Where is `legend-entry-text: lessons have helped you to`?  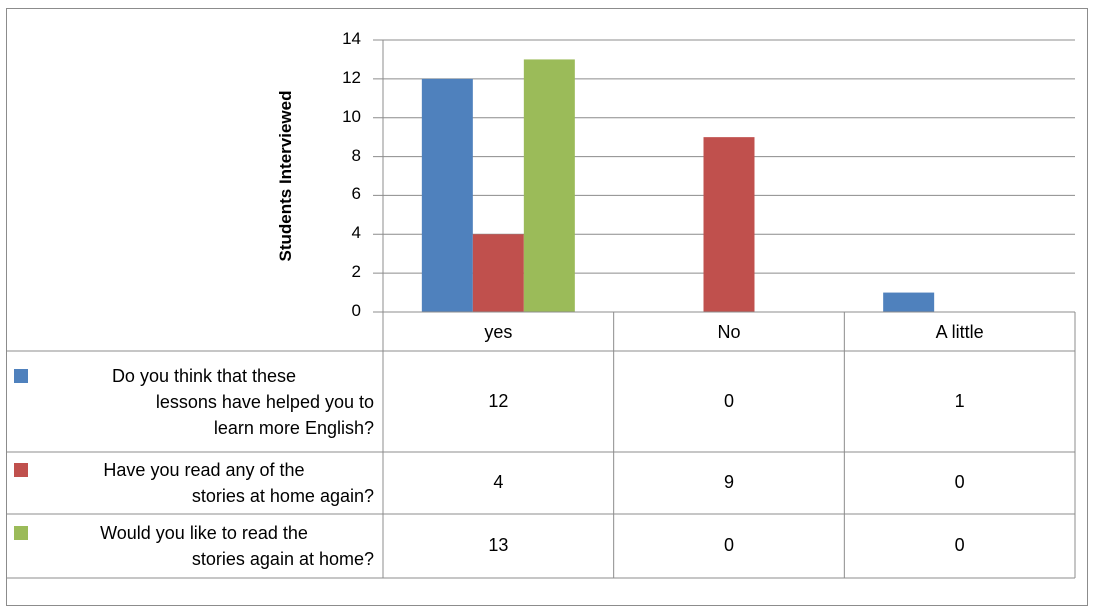
legend-entry-text: lessons have helped you to is located at coordinates (264, 401).